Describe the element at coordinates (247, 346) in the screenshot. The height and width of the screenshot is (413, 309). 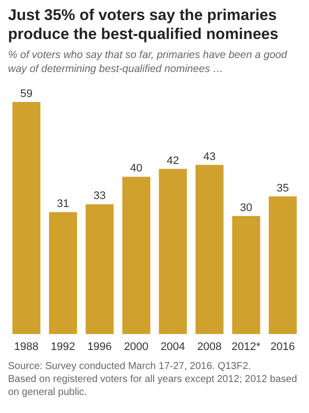
I see `x-tick-label: 2012*` at that location.